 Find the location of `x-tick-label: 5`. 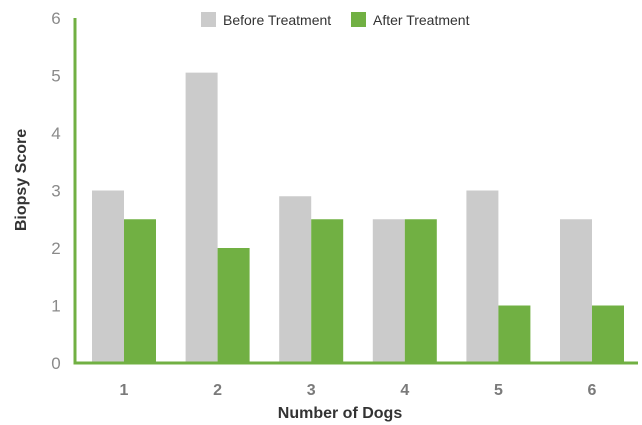

x-tick-label: 5 is located at coordinates (498, 390).